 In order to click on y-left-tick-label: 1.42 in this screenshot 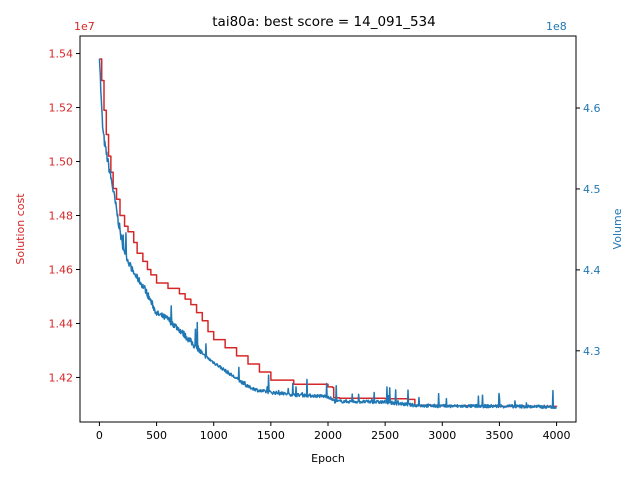, I will do `click(61, 377)`.